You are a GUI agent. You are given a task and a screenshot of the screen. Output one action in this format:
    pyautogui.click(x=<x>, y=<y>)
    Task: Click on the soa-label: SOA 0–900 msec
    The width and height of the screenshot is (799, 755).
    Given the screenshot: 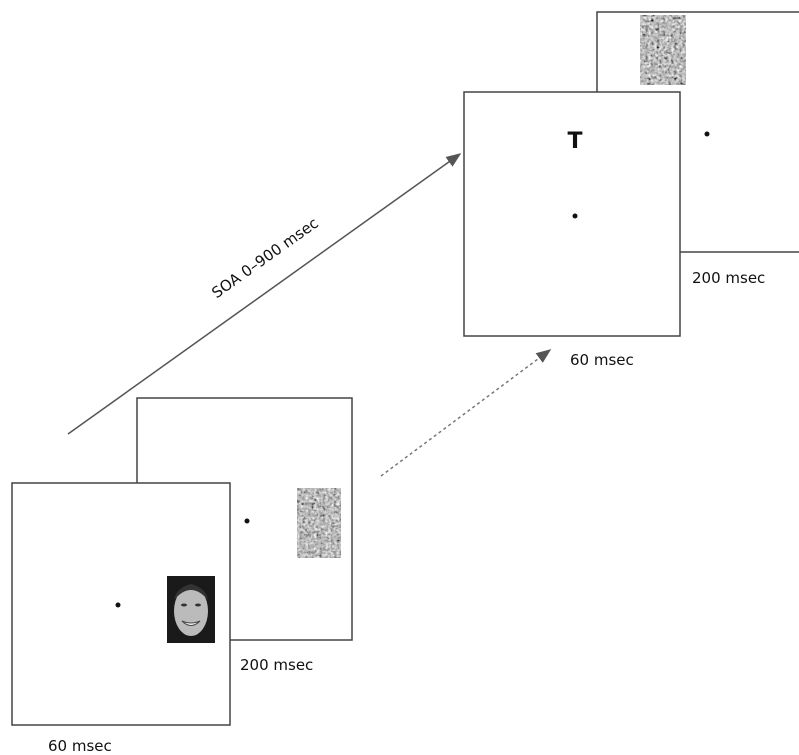 What is the action you would take?
    pyautogui.click(x=264, y=258)
    